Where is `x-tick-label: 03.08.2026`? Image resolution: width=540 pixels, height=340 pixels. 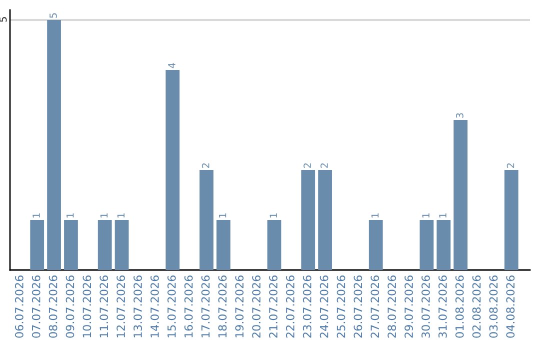
x-tick-label: 03.08.2026 is located at coordinates (493, 307).